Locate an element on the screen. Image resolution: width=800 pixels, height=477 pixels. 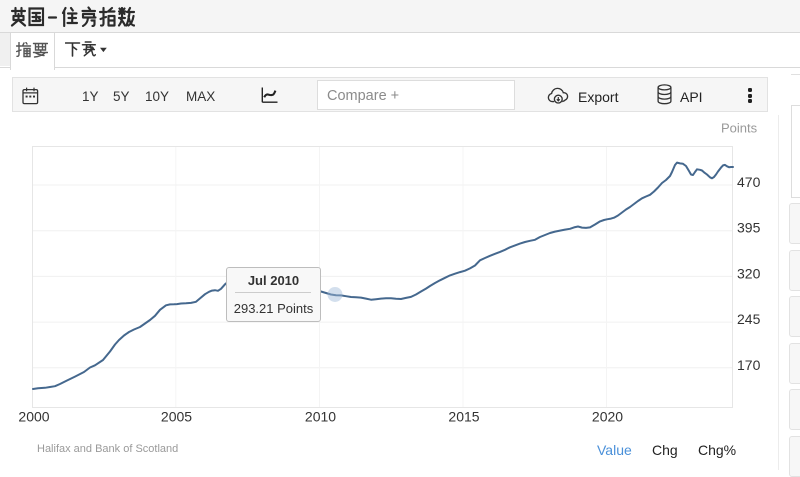
svg-text: 395 is located at coordinates (749, 228).